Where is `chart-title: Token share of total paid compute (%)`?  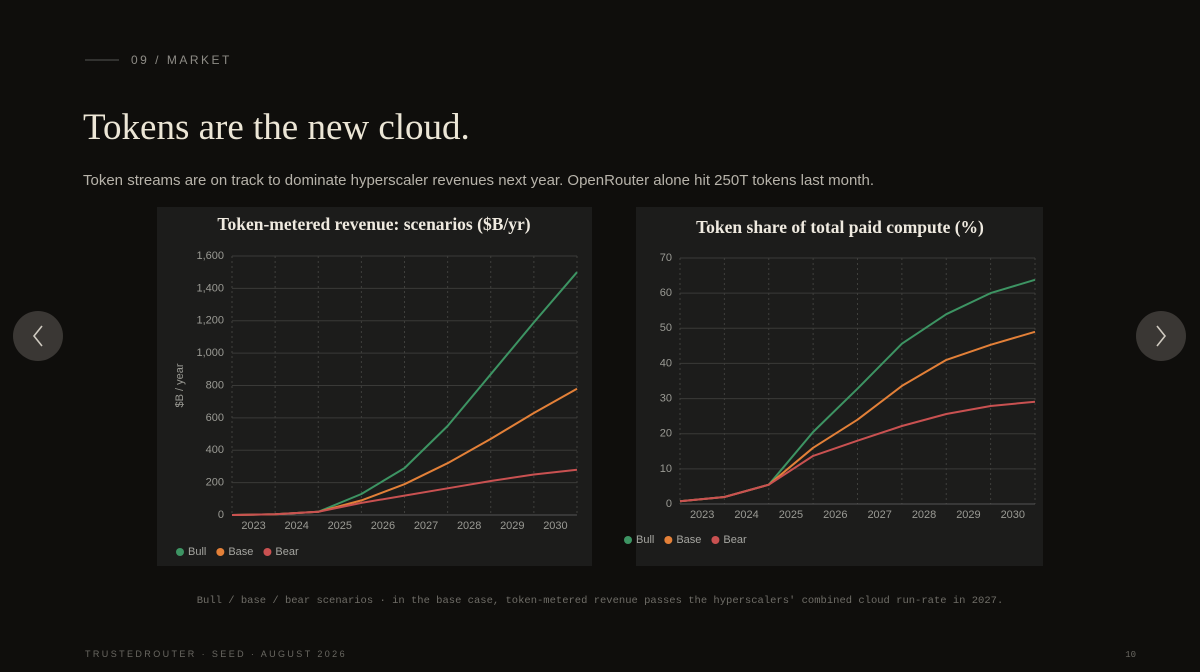 chart-title: Token share of total paid compute (%) is located at coordinates (840, 227).